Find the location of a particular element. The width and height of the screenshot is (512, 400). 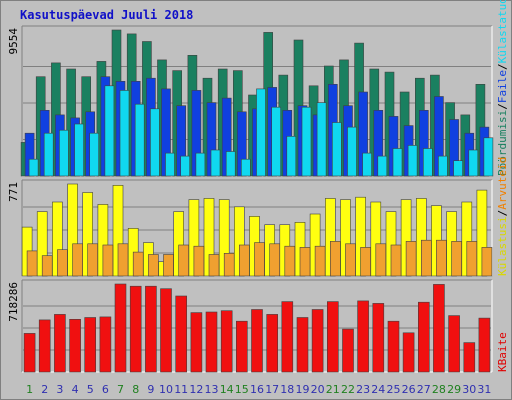

x-tick-label-15: 15 is located at coordinates (242, 389).